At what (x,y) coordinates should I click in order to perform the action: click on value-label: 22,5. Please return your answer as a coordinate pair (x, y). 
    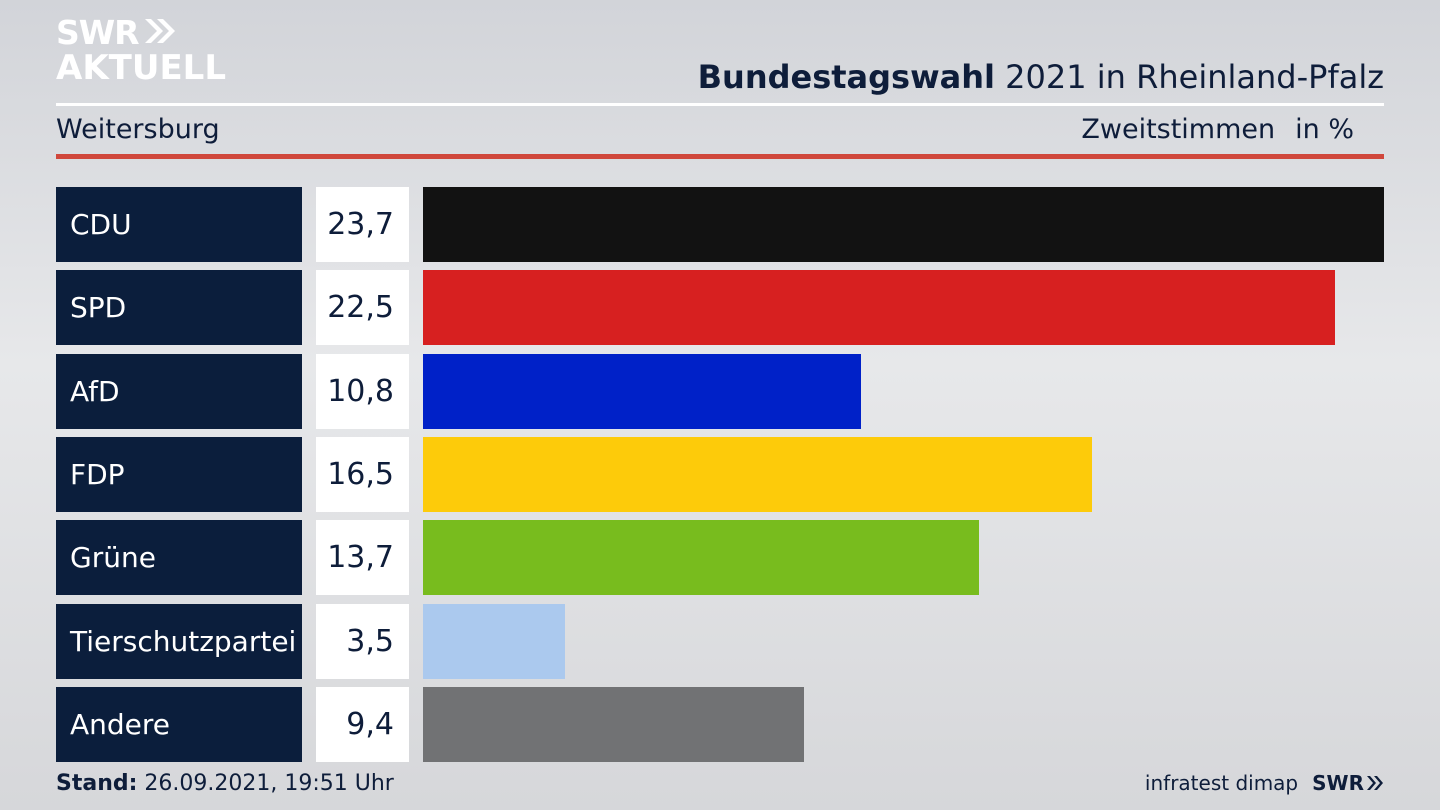
    Looking at the image, I should click on (362, 307).